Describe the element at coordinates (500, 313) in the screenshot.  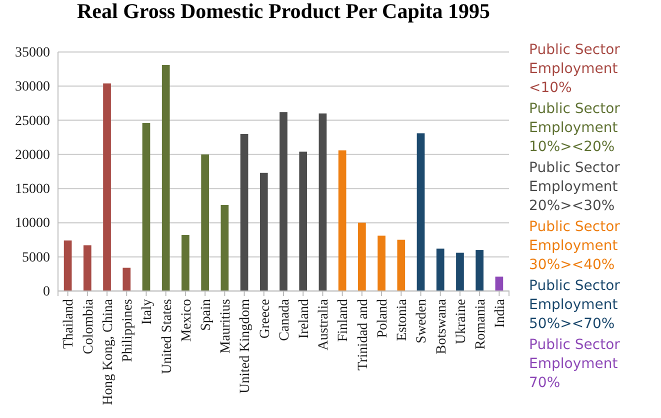
I see `x-tick-label: India` at that location.